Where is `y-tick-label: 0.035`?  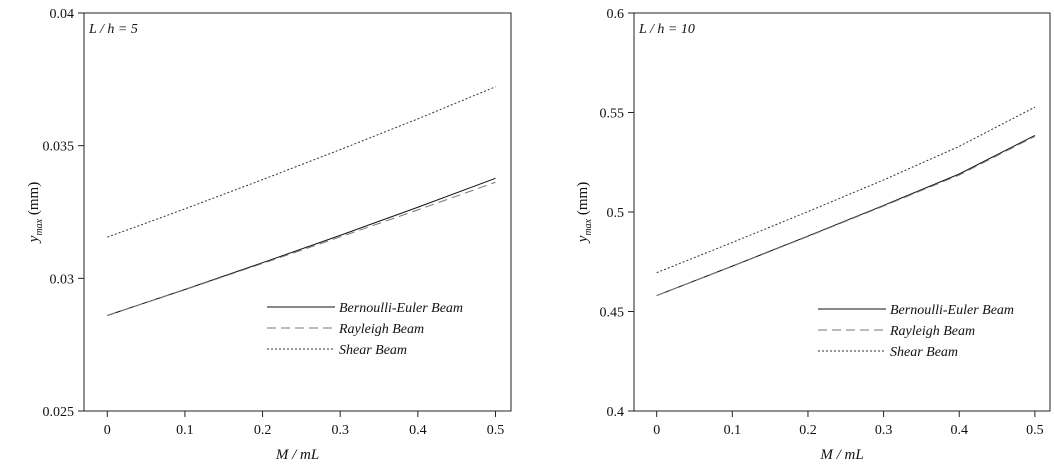 y-tick-label: 0.035 is located at coordinates (59, 147).